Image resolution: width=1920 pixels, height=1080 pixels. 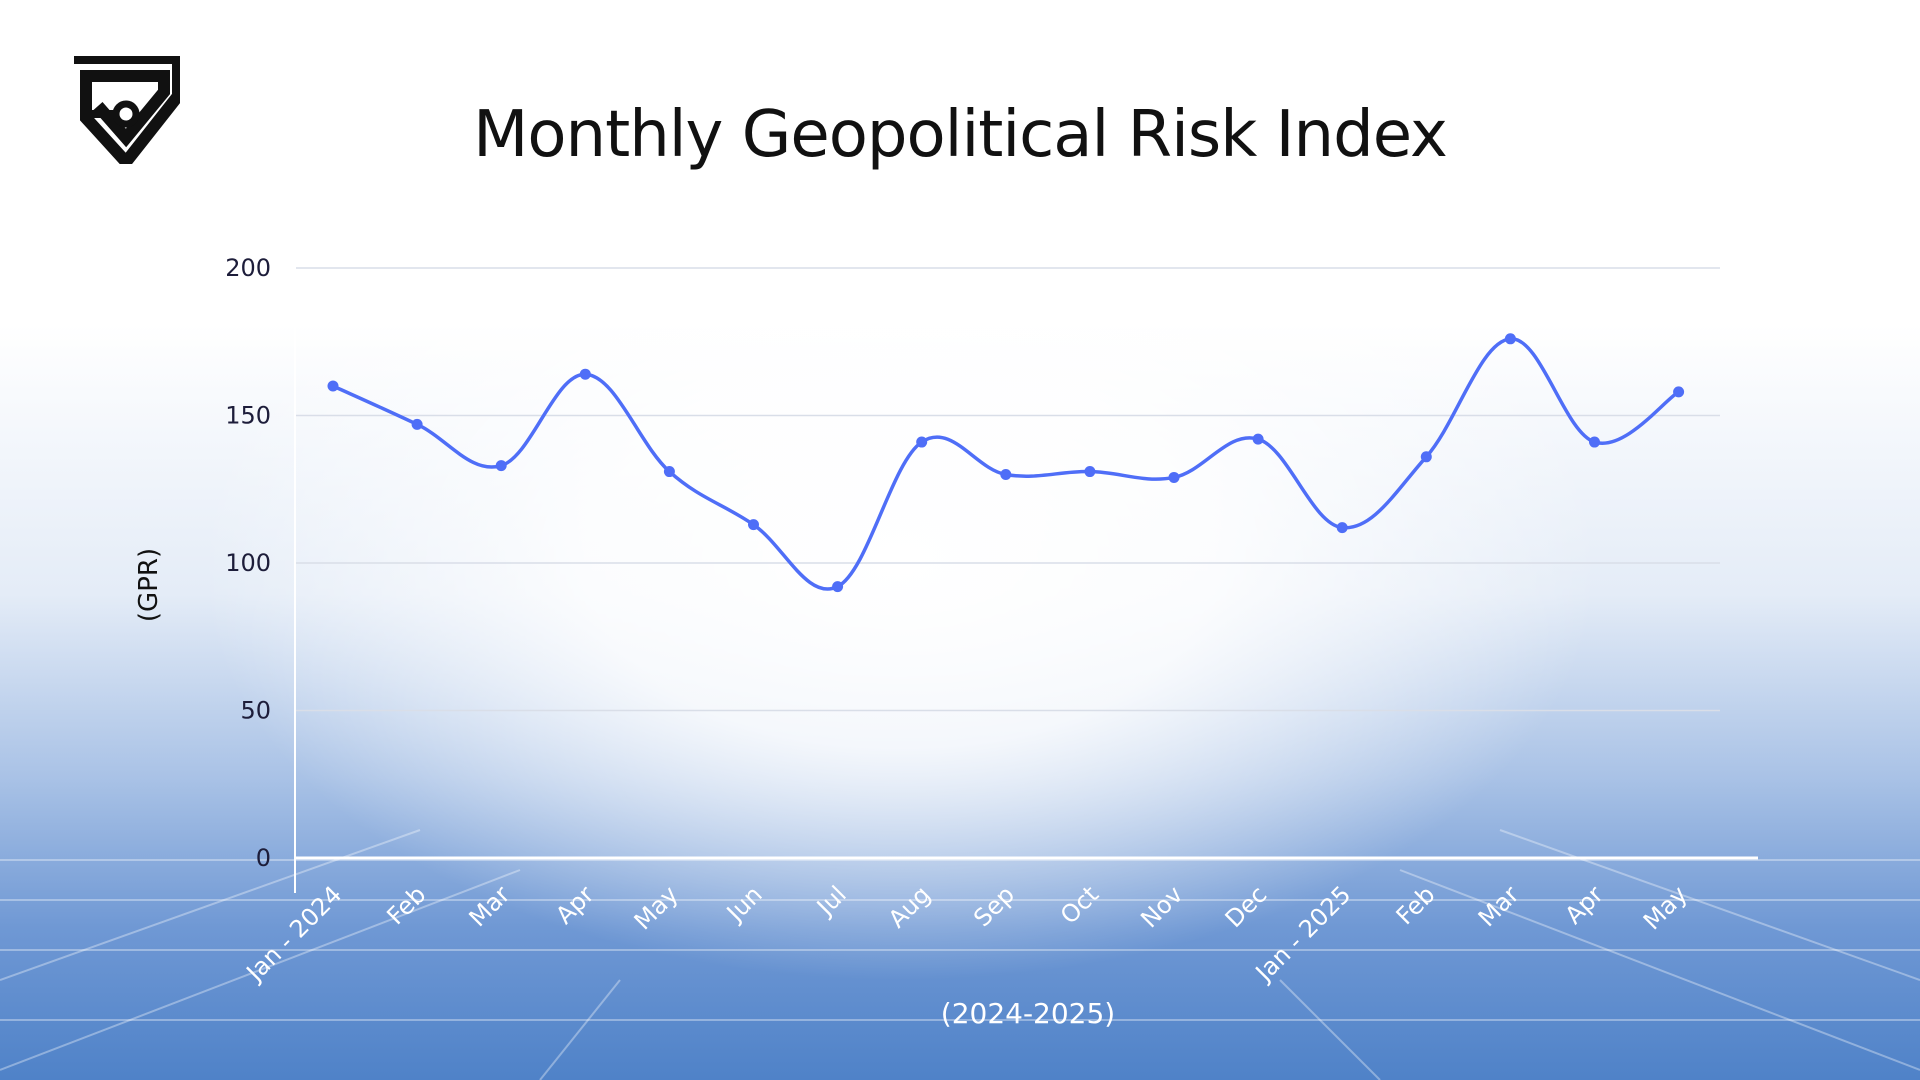 What do you see at coordinates (744, 904) in the screenshot?
I see `x-tick-label: Jun` at bounding box center [744, 904].